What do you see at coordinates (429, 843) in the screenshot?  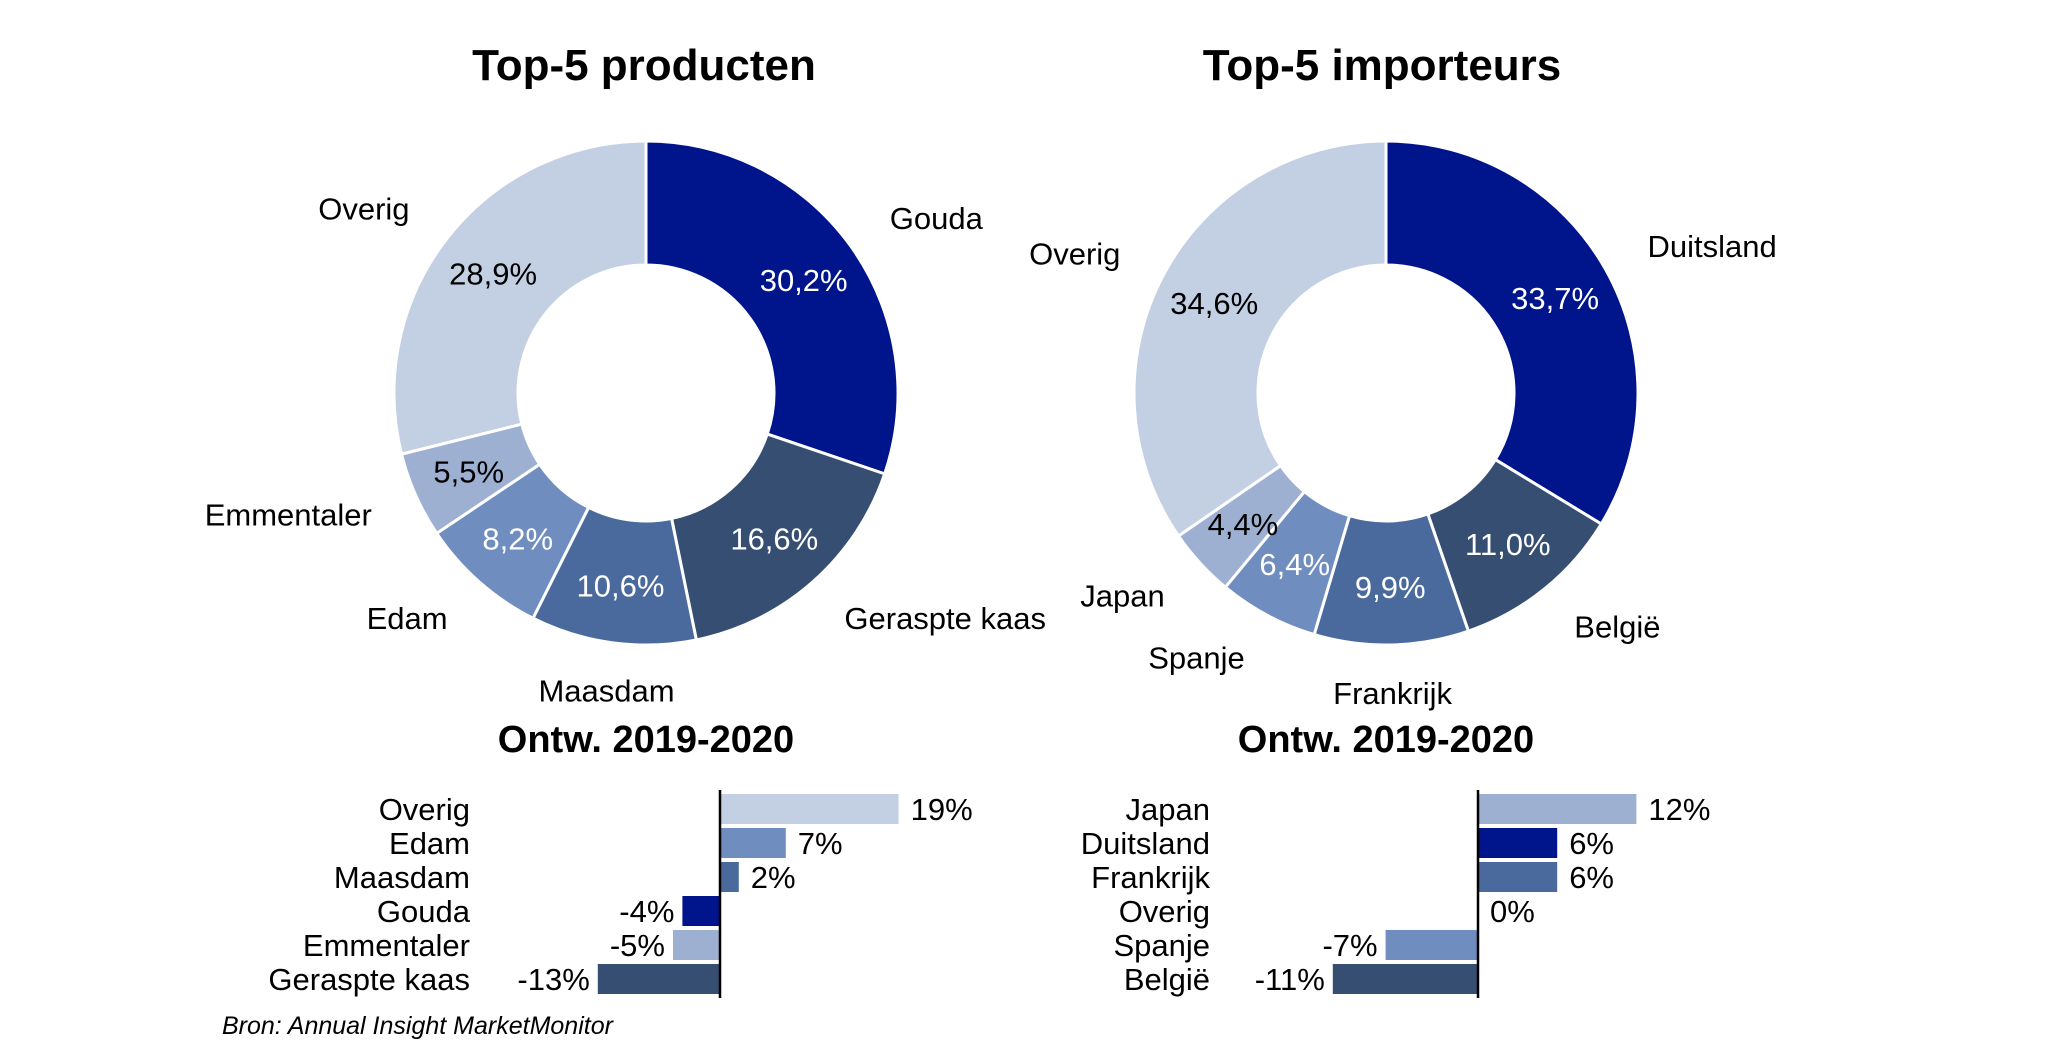 I see `bar-category-label: Edam` at bounding box center [429, 843].